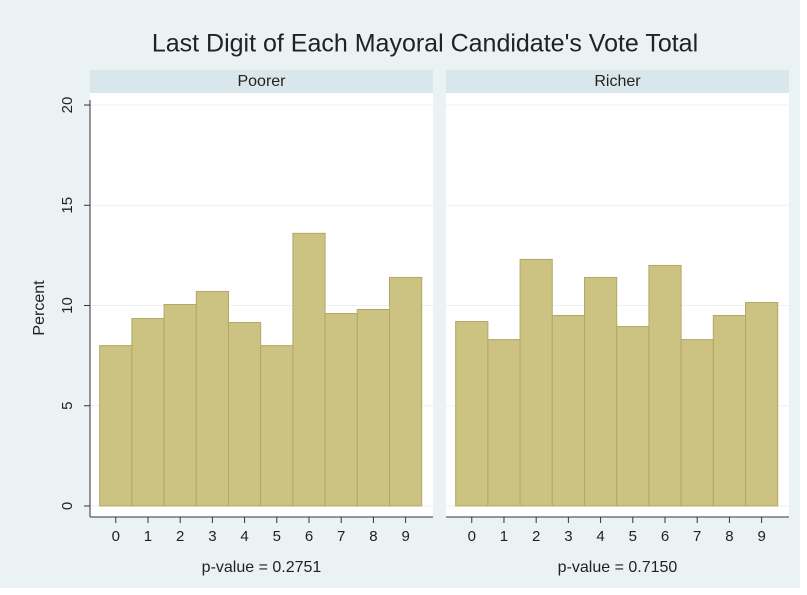  I want to click on y-axis-label: Percent, so click(39, 308).